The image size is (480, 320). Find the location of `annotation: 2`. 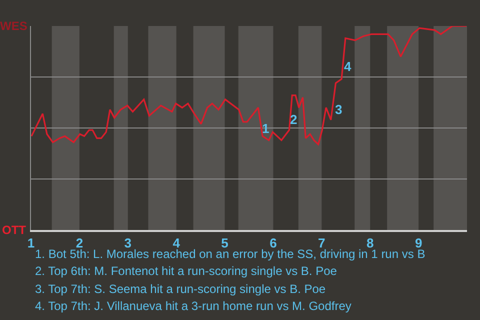

annotation: 2 is located at coordinates (294, 119).